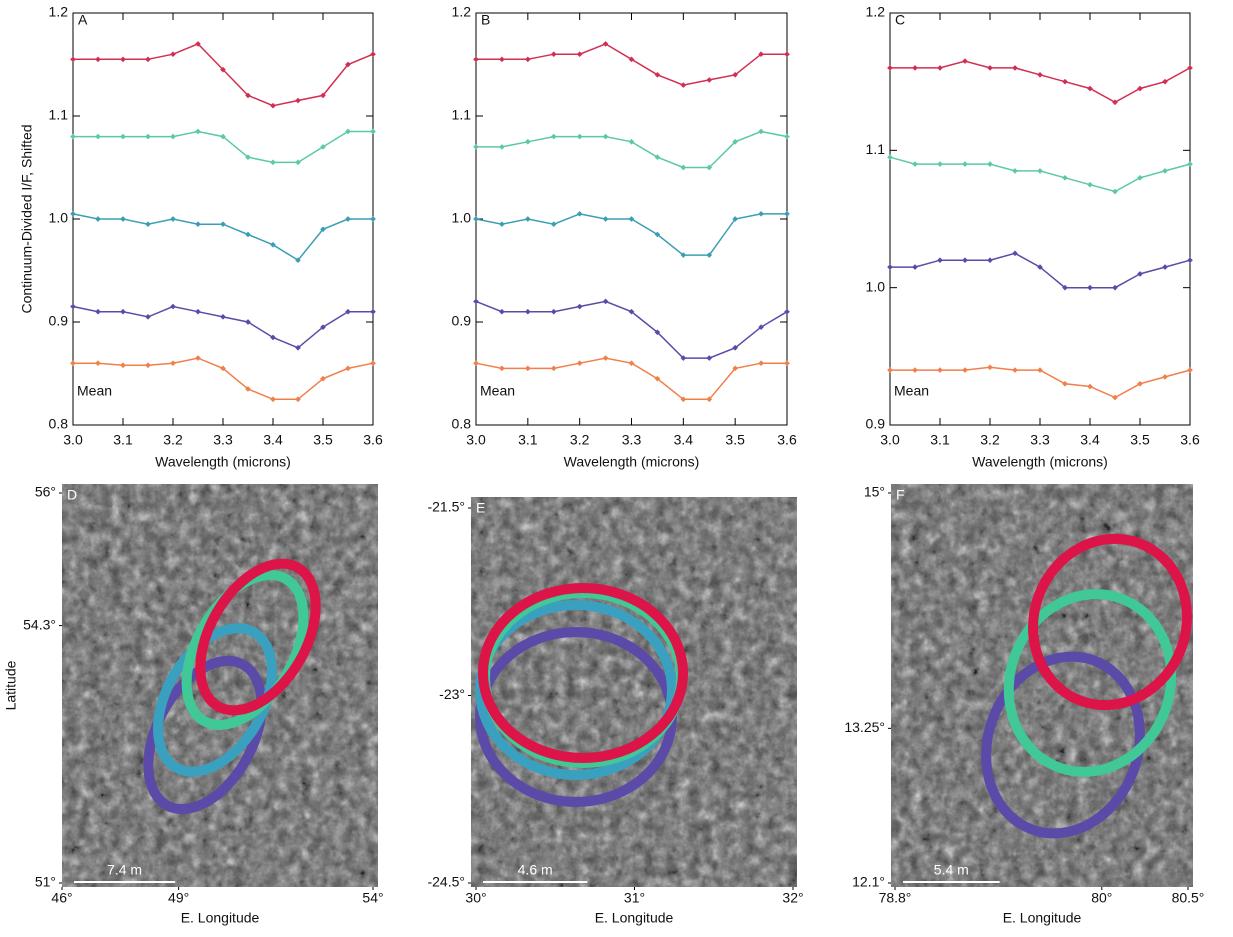 This screenshot has width=1233, height=937. Describe the element at coordinates (59, 424) in the screenshot. I see `y-tick-label: 0.8` at that location.